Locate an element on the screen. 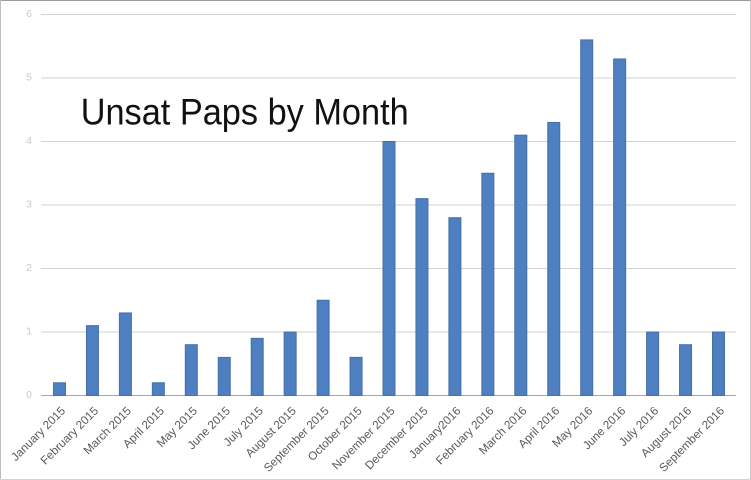 The height and width of the screenshot is (480, 751). svg-text: 5 is located at coordinates (29, 78).